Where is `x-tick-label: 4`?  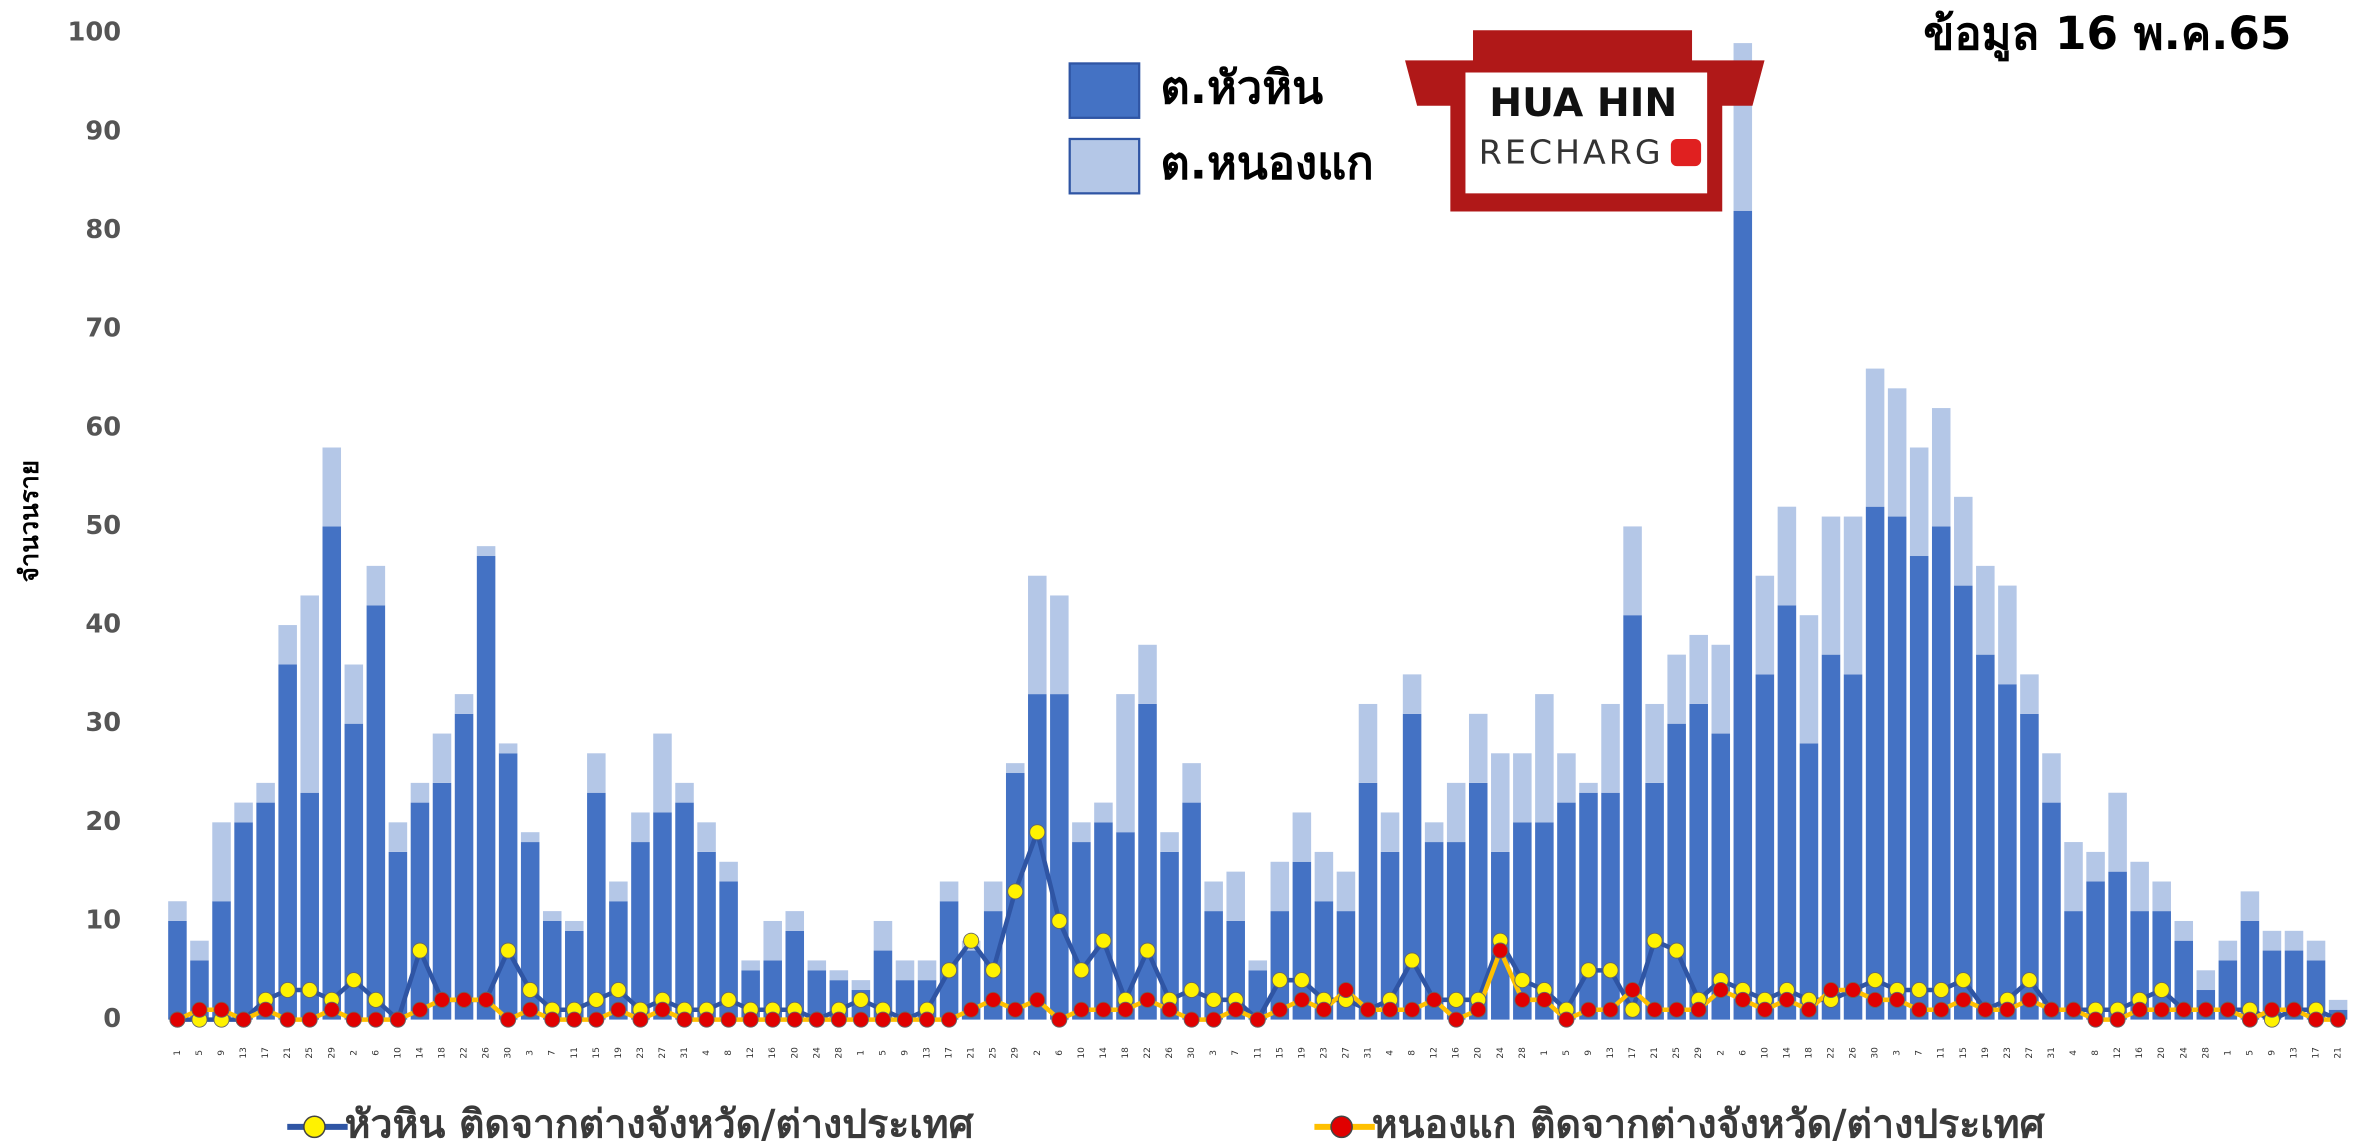
x-tick-label: 4 is located at coordinates (2074, 1053).